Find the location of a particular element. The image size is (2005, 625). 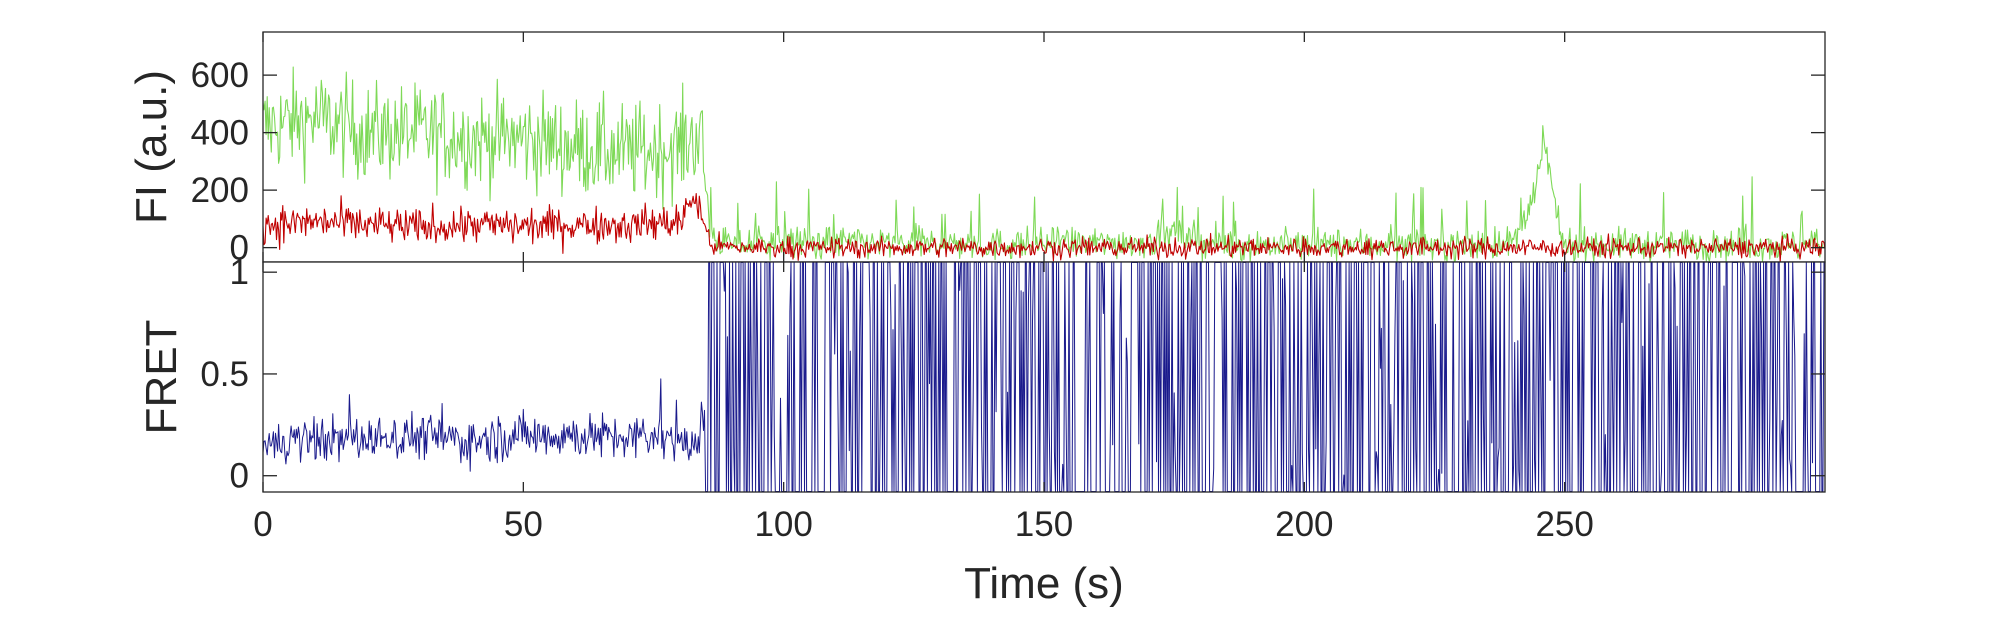

x-tick-label: 100 is located at coordinates (783, 524).